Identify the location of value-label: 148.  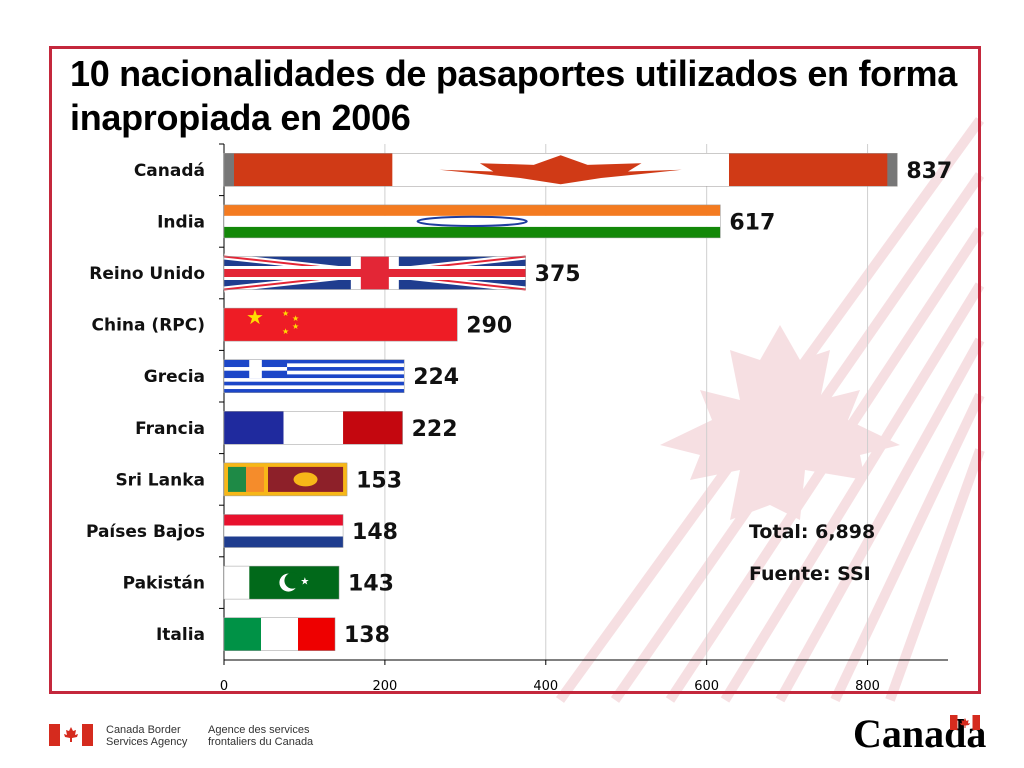
(375, 532).